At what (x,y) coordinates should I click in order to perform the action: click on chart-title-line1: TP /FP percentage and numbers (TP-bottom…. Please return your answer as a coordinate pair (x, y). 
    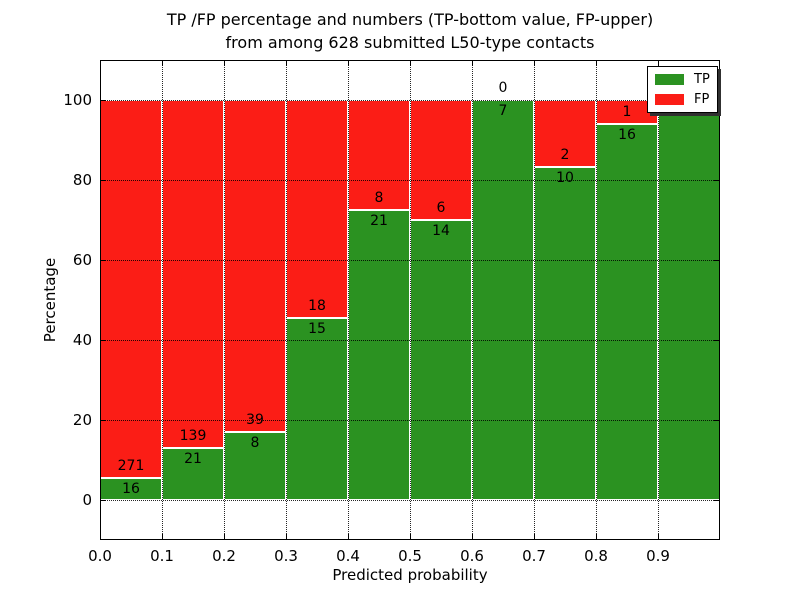
    Looking at the image, I should click on (410, 19).